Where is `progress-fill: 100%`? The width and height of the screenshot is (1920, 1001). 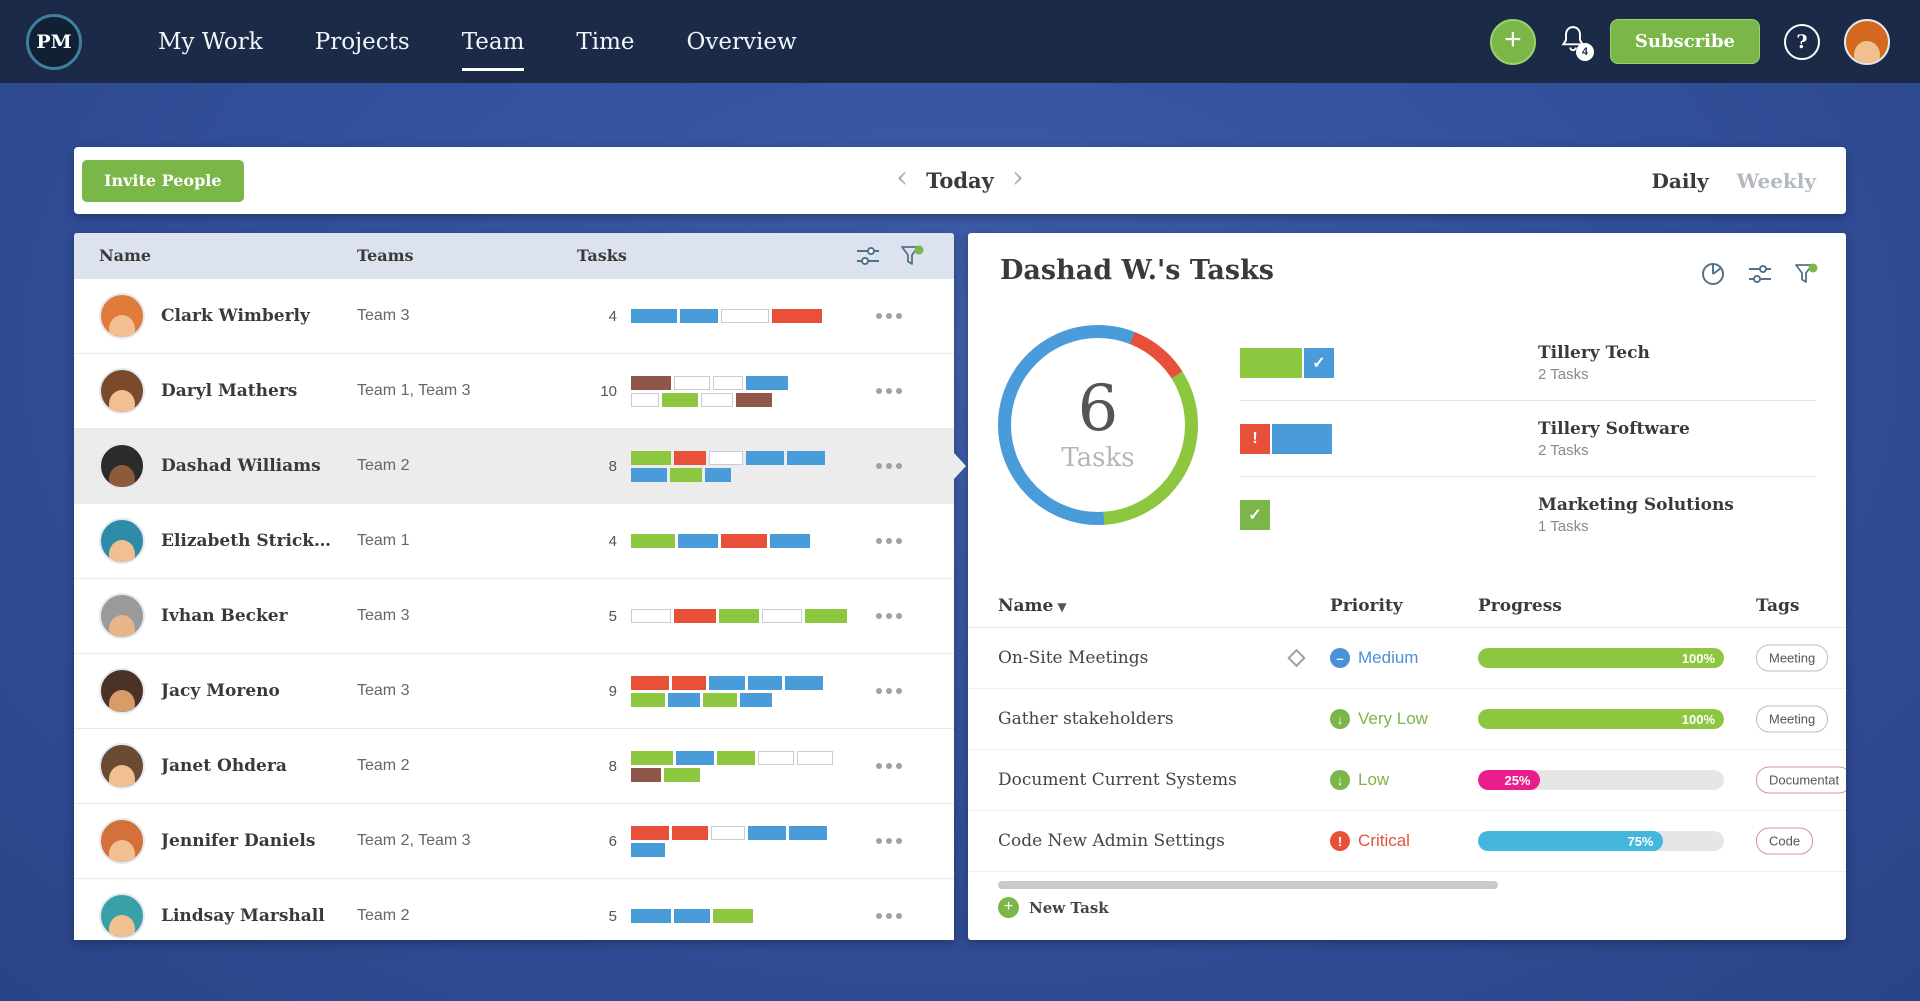
progress-fill: 100% is located at coordinates (1601, 719).